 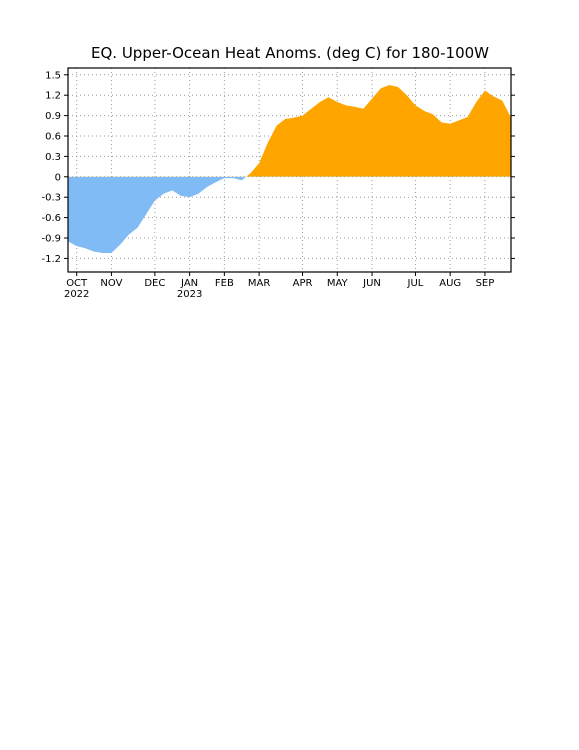 What do you see at coordinates (58, 177) in the screenshot?
I see `y-tick-label: 0` at bounding box center [58, 177].